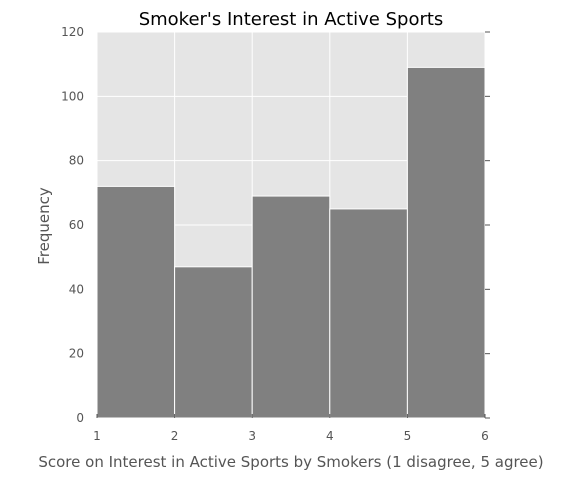 The height and width of the screenshot is (479, 582). I want to click on x-tick-label: 1, so click(97, 436).